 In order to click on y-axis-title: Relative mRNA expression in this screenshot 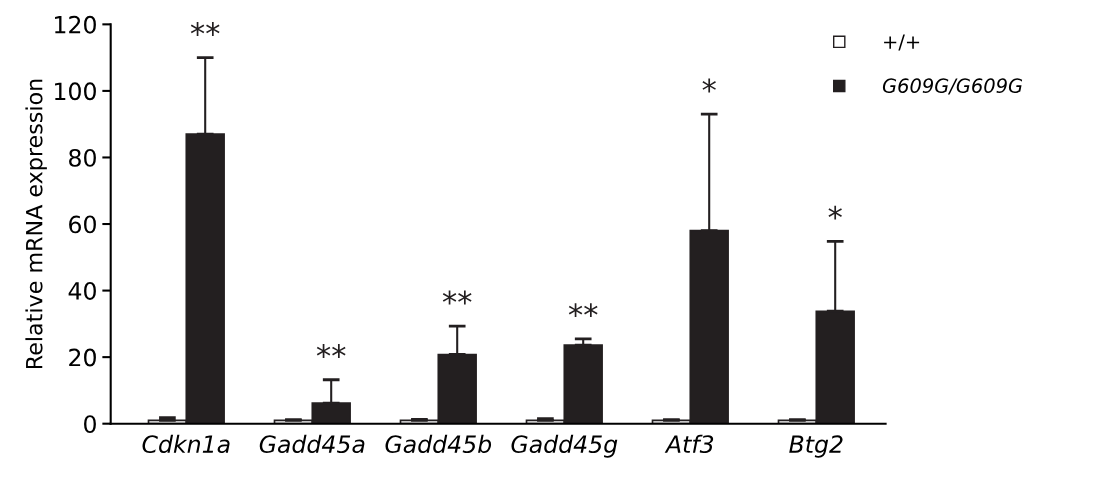, I will do `click(36, 224)`.